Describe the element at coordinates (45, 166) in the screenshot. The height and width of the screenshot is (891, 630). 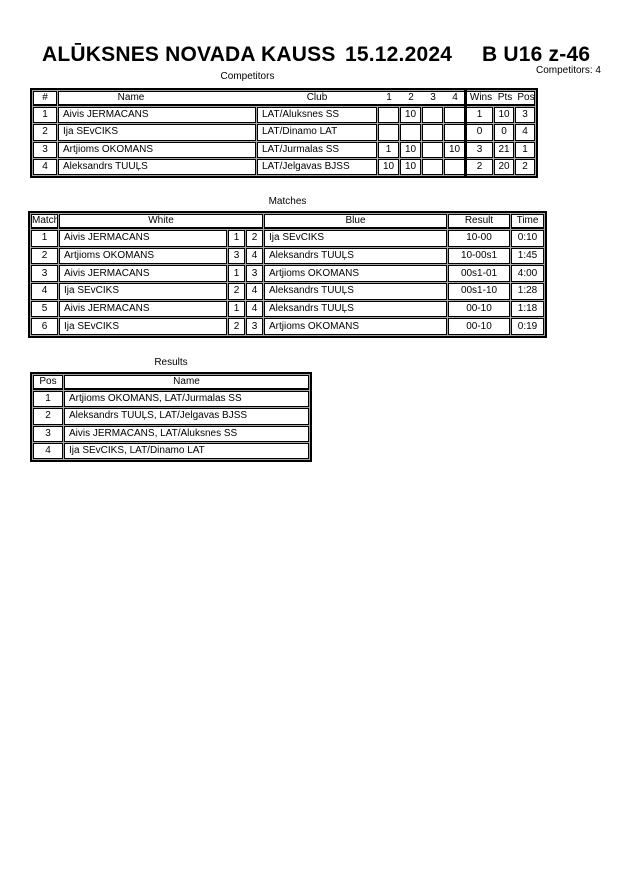
I see `cell-number: 4` at that location.